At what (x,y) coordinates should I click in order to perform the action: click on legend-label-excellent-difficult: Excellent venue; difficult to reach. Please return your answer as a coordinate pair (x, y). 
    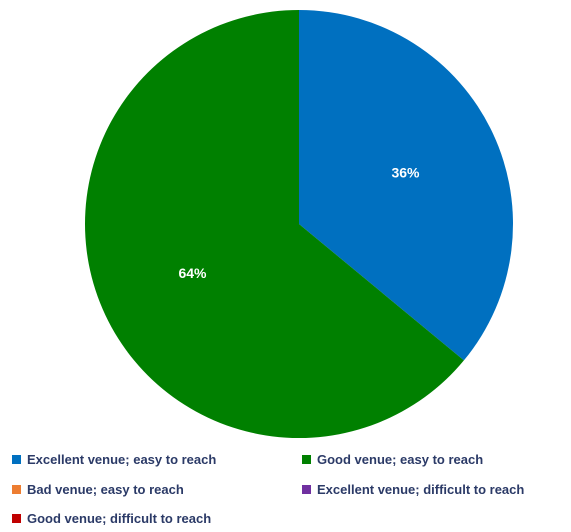
    Looking at the image, I should click on (421, 489).